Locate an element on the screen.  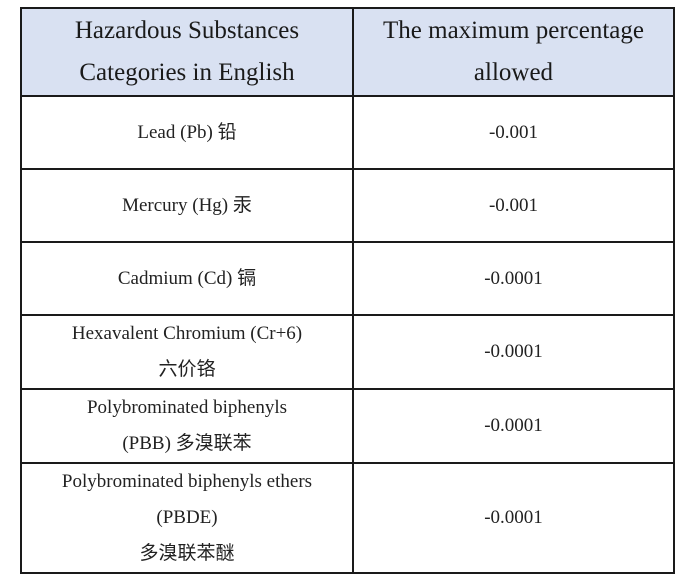
substance-line: (PBB) 多溴联苯 is located at coordinates (187, 443).